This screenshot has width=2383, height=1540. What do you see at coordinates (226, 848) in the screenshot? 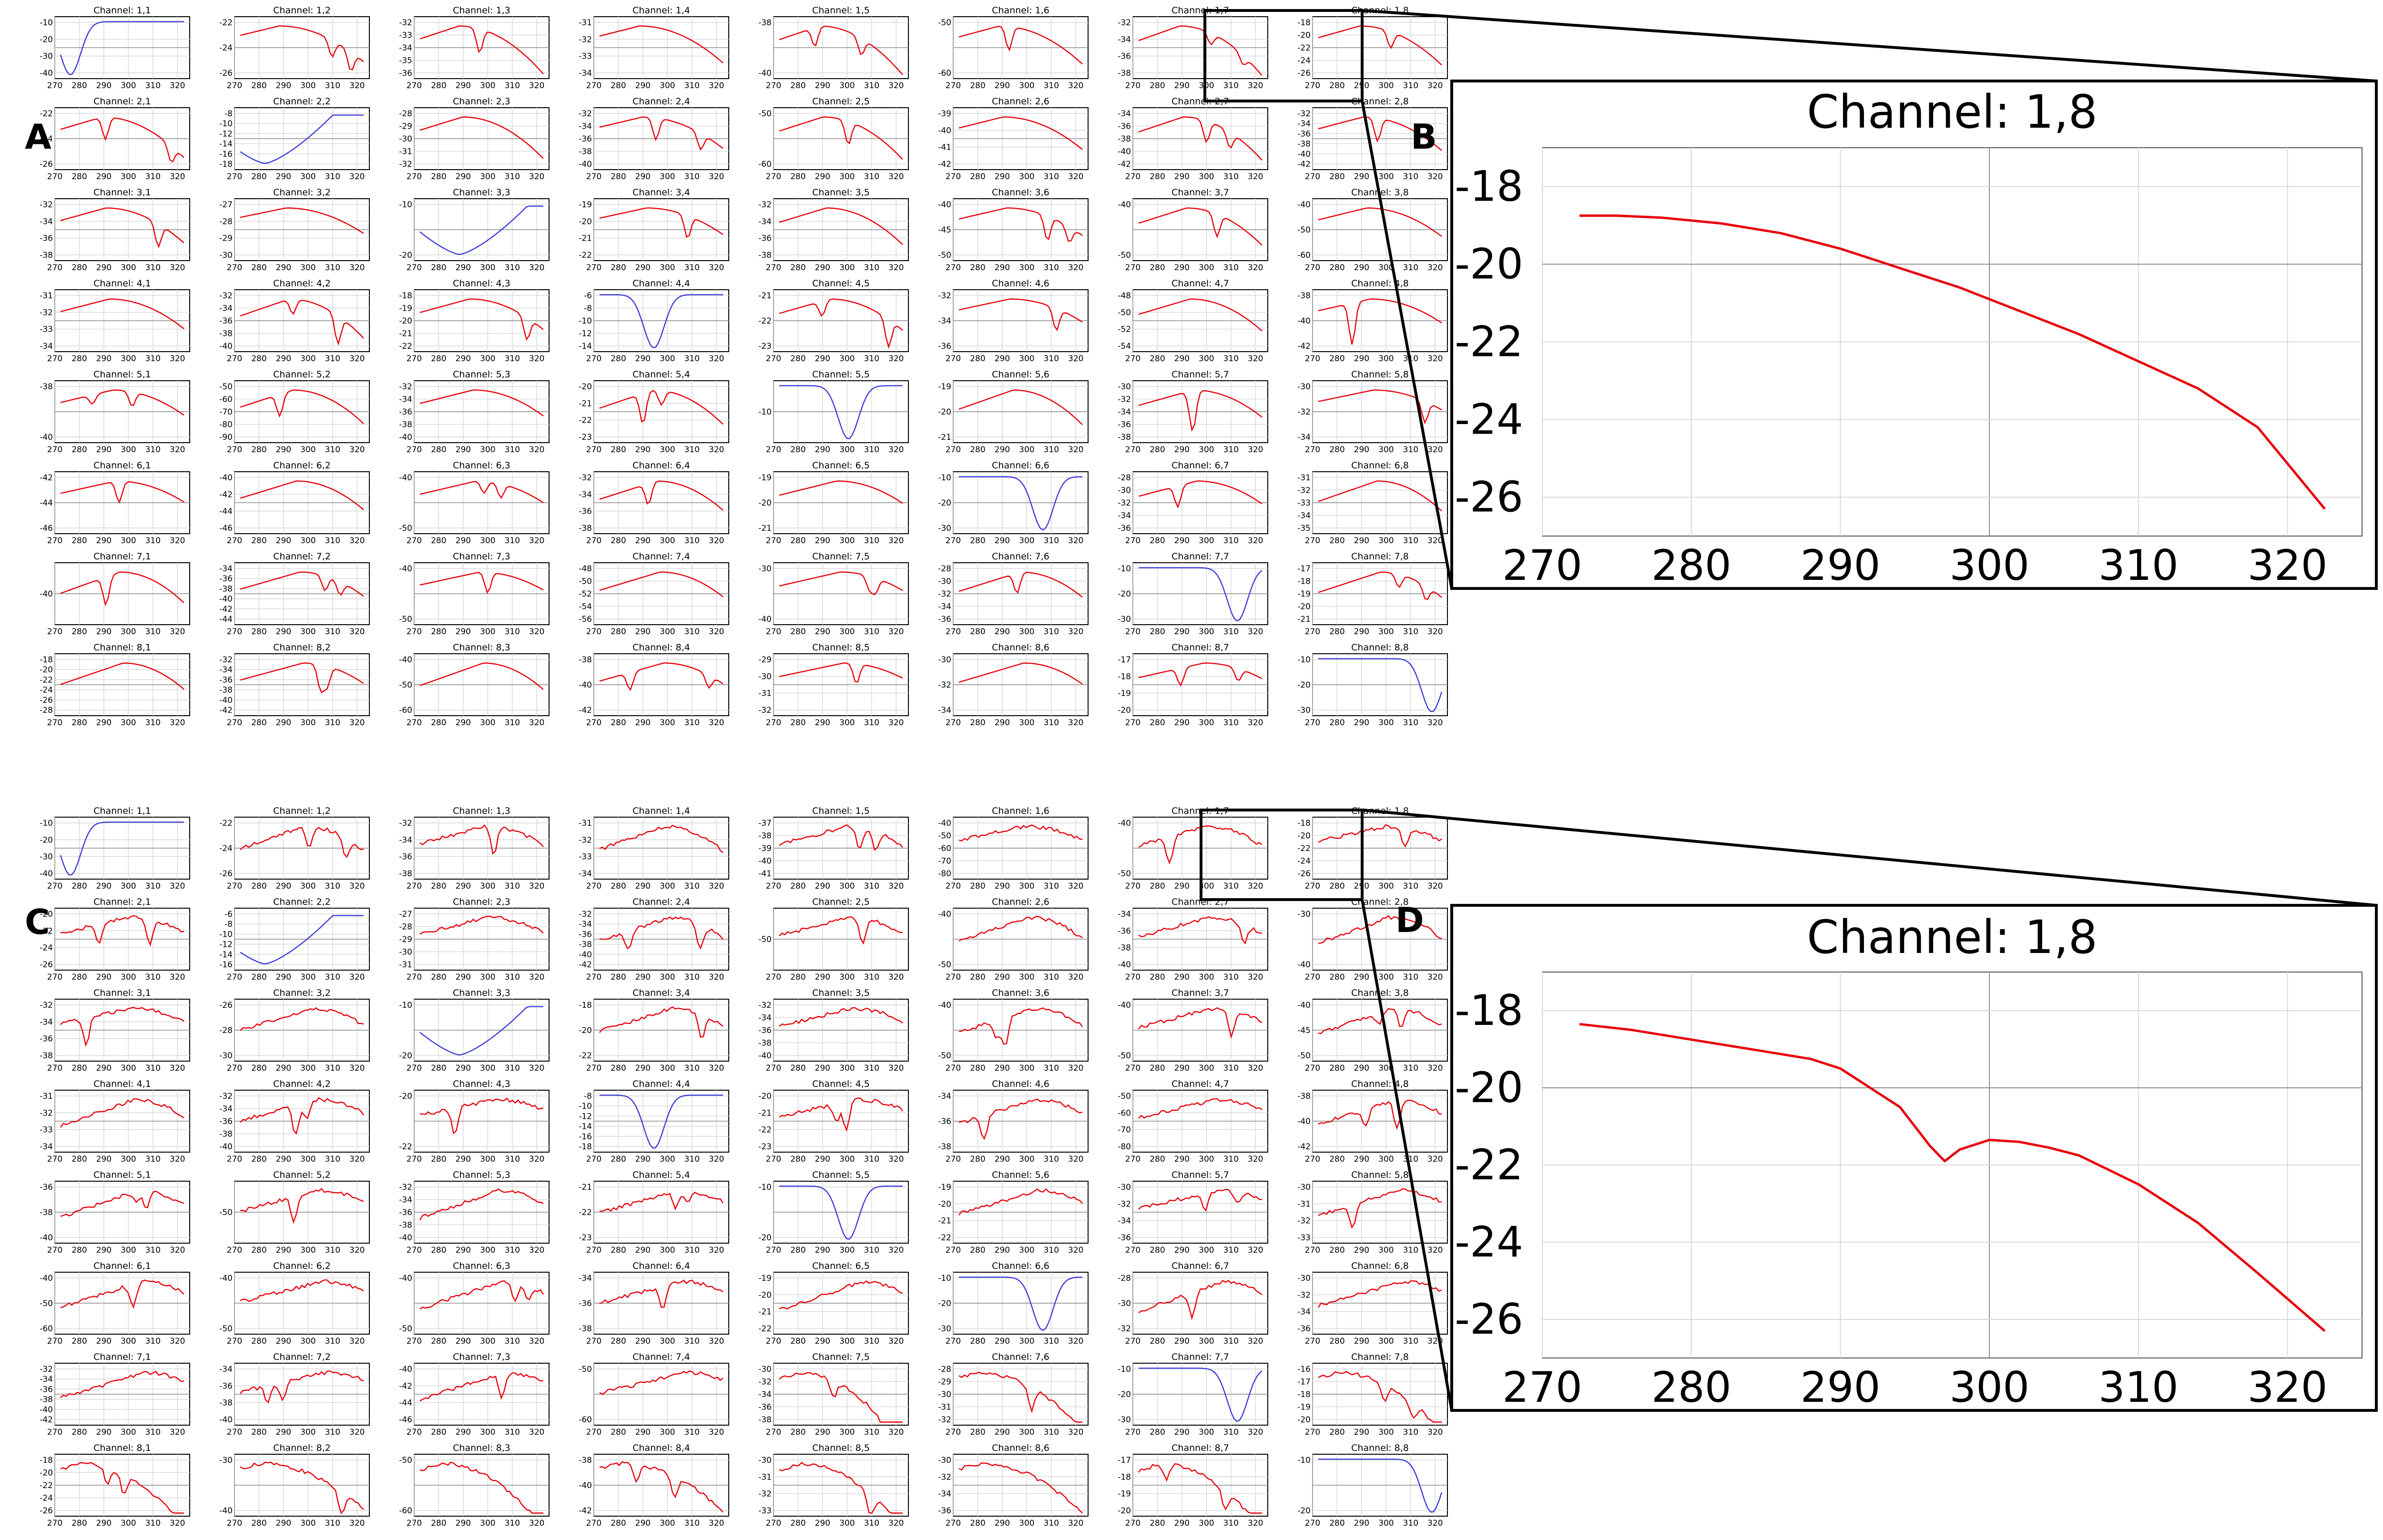
I see `y-tick-label: -24` at bounding box center [226, 848].